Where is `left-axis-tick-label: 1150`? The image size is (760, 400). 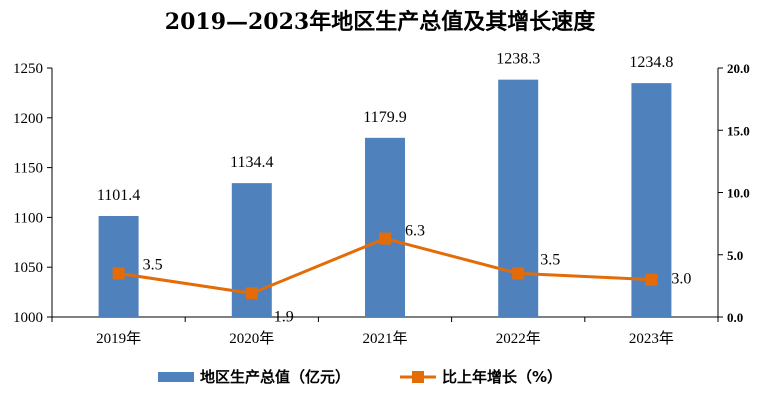
left-axis-tick-label: 1150 is located at coordinates (28, 169).